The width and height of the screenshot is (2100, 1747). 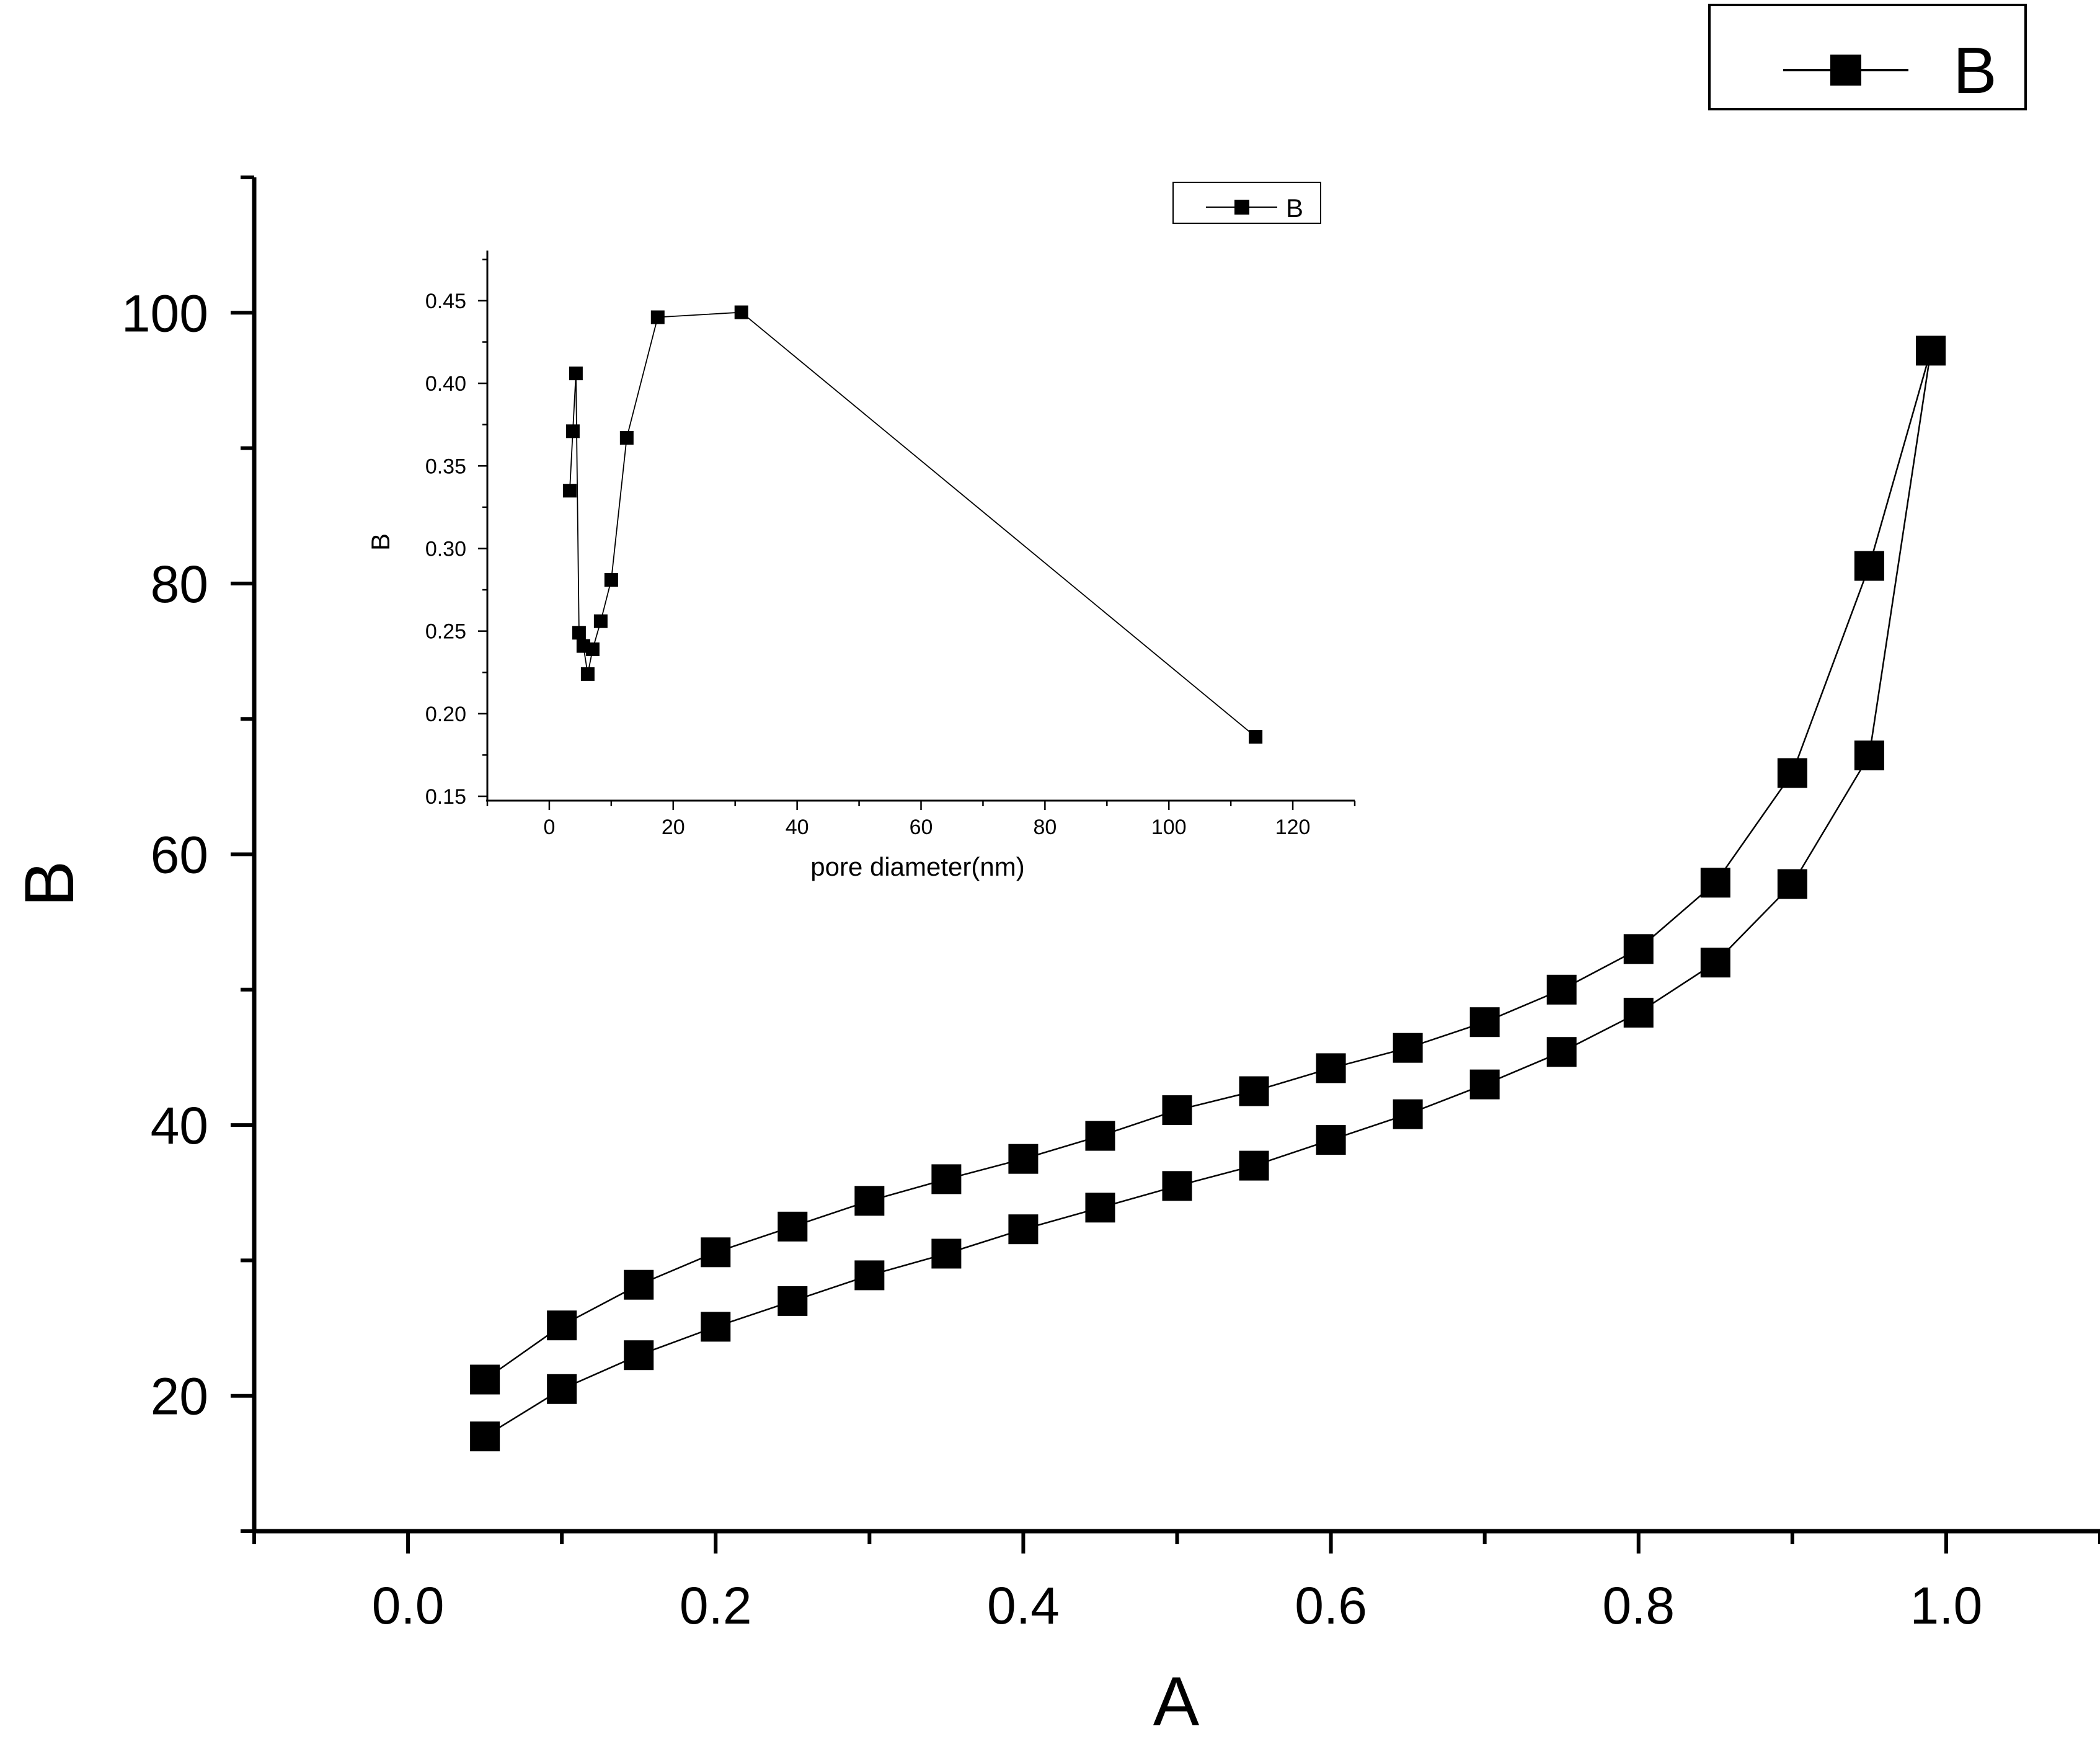 I want to click on main-x-axis-label: A, so click(x=1176, y=1702).